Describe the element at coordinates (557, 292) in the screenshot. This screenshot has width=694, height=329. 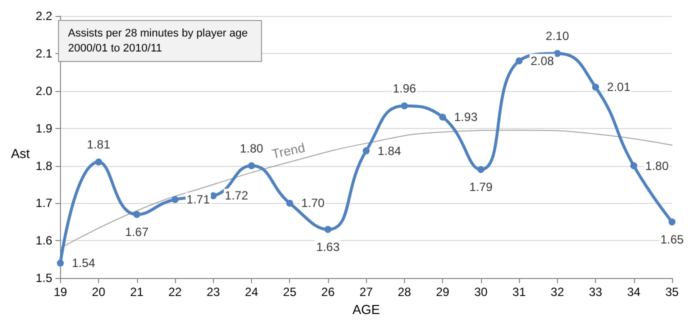
I see `x-tick-label: 32` at that location.